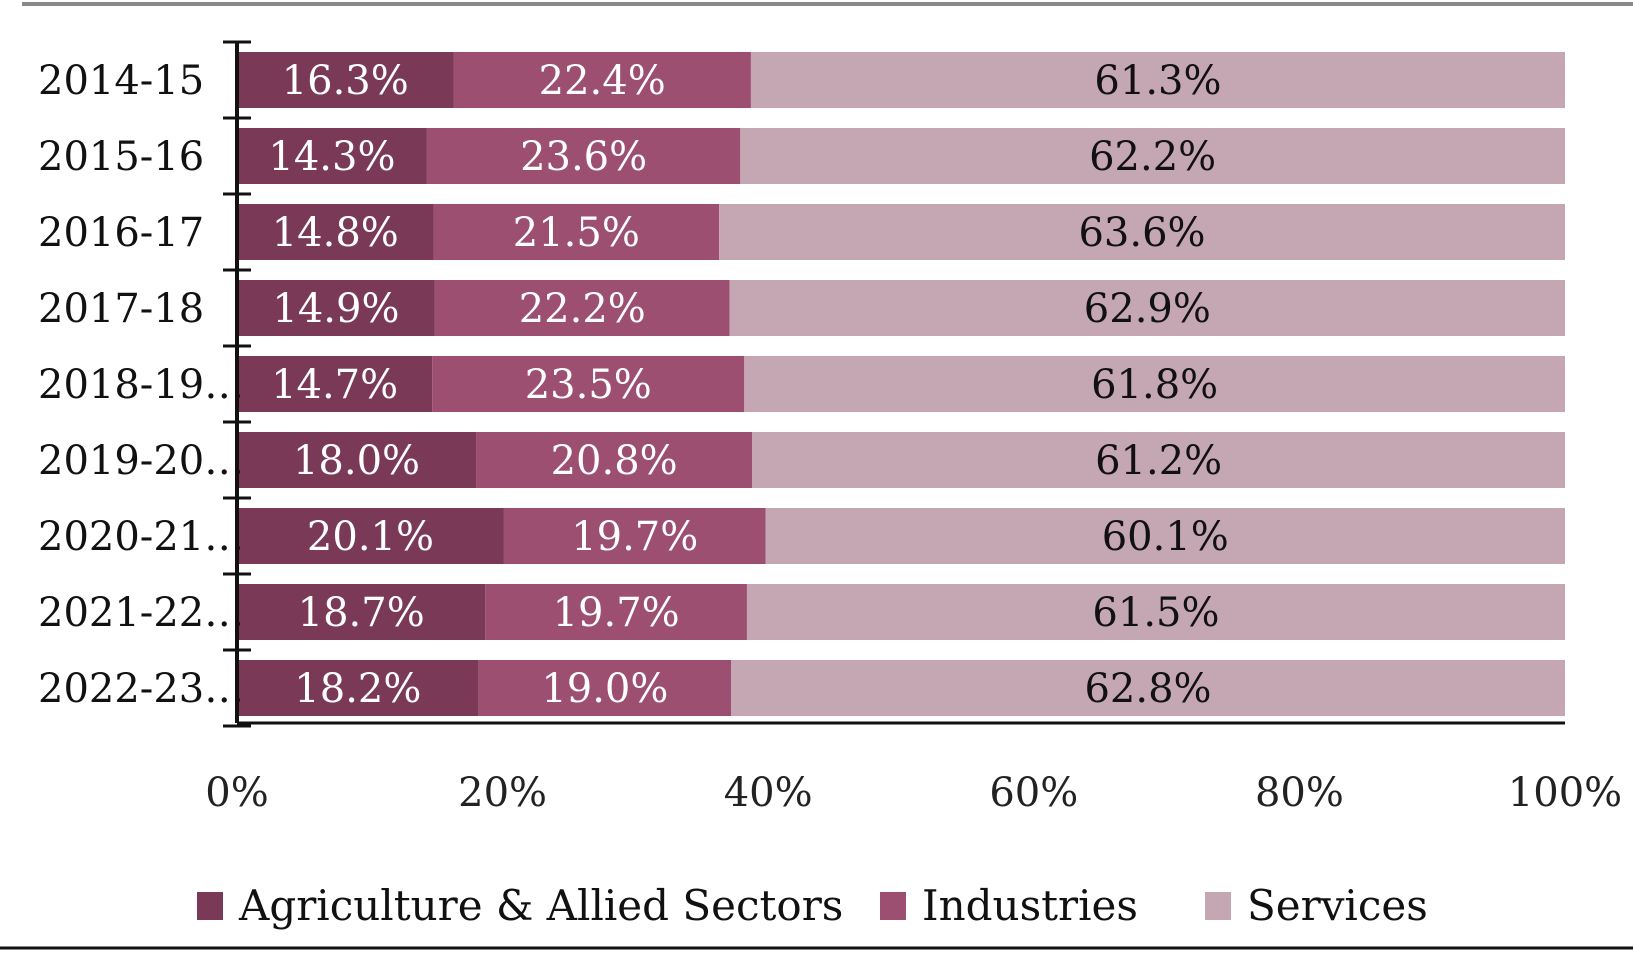 This screenshot has width=1633, height=956. I want to click on bar-value-label: 20.1%, so click(370, 537).